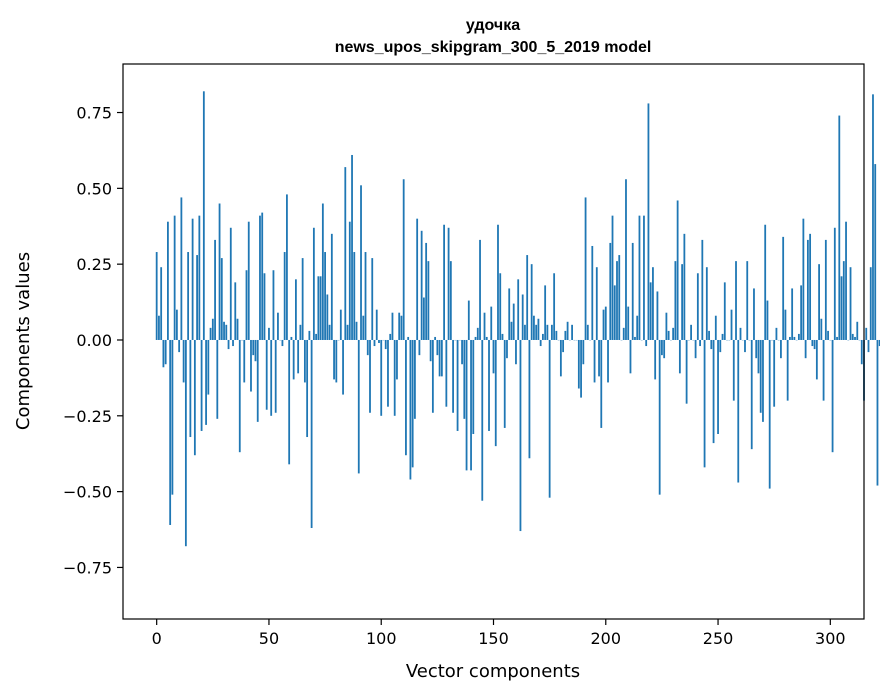 This screenshot has height=696, width=880. Describe the element at coordinates (157, 638) in the screenshot. I see `x-tick-label: 0` at that location.